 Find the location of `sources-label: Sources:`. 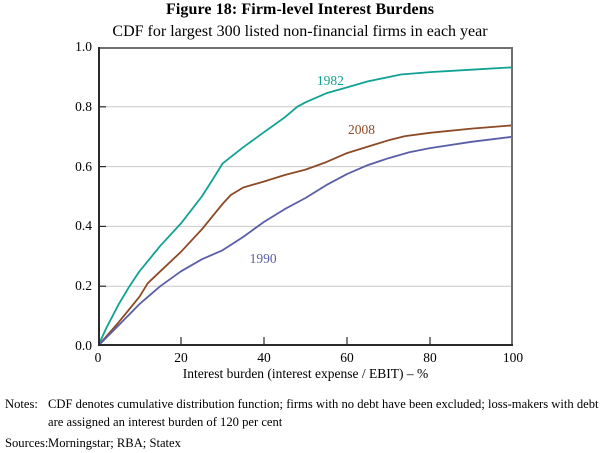

sources-label: Sources: is located at coordinates (27, 443).